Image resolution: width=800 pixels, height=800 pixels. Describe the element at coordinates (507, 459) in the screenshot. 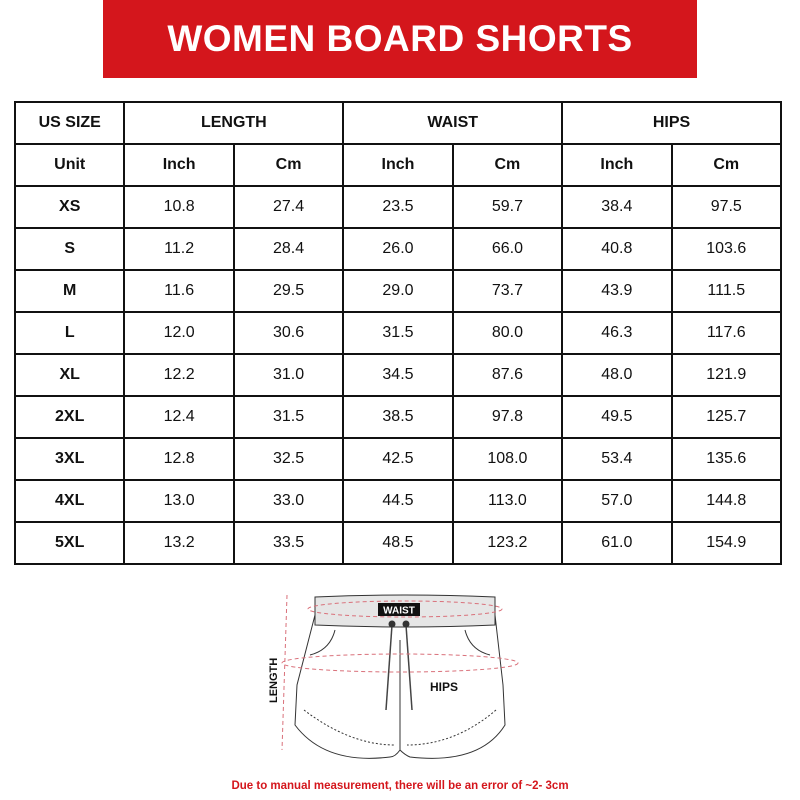

I see `measurement-cell: 108.0` at that location.